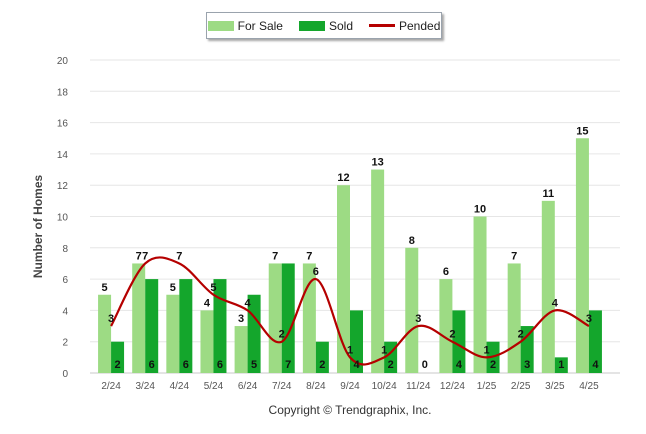 This screenshot has width=646, height=434. What do you see at coordinates (241, 319) in the screenshot?
I see `for-sale-data-label: 3` at bounding box center [241, 319].